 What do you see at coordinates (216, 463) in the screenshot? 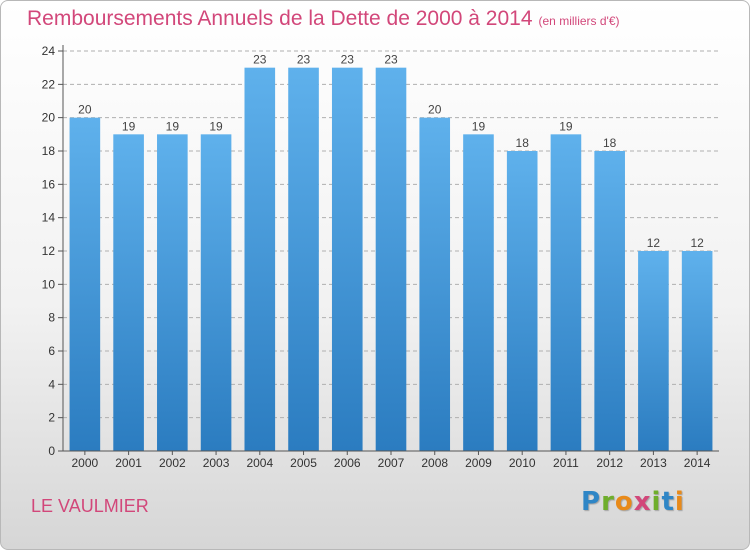
I see `x-tick-label: 2003` at bounding box center [216, 463].